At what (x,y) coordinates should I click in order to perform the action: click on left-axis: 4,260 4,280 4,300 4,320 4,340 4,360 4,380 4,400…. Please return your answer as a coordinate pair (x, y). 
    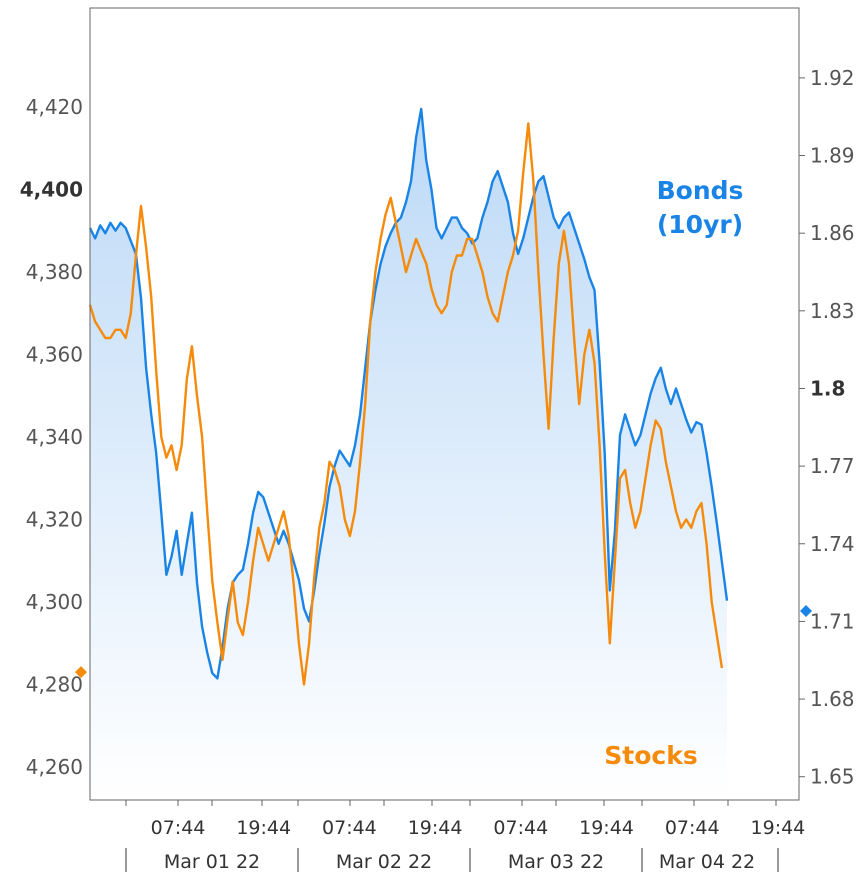
    Looking at the image, I should click on (51, 437).